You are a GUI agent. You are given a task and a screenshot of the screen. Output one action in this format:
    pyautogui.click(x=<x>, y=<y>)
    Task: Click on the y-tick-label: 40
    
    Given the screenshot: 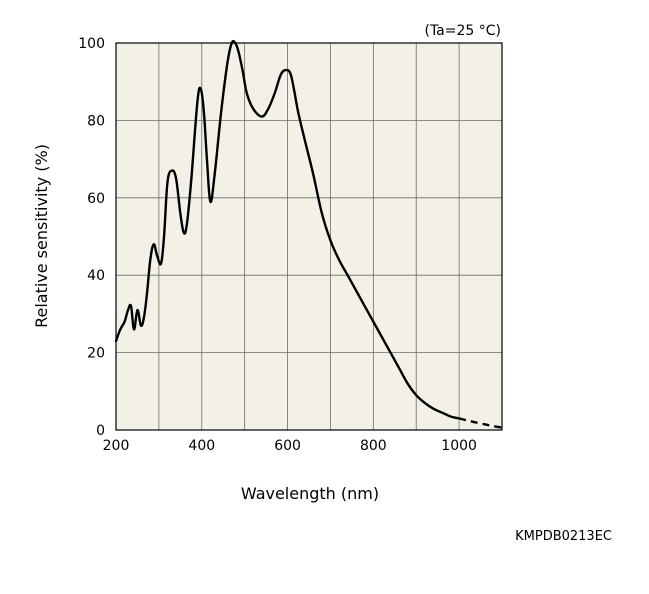 What is the action you would take?
    pyautogui.click(x=96, y=276)
    